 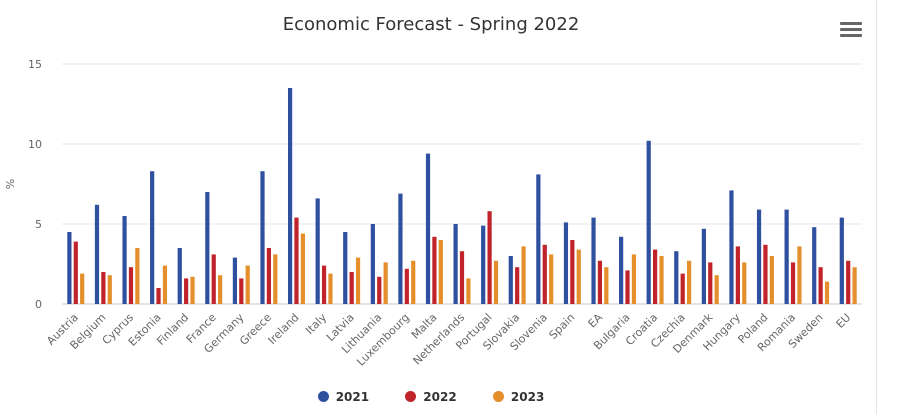 I want to click on legend-item-2023: 2023, so click(x=518, y=397).